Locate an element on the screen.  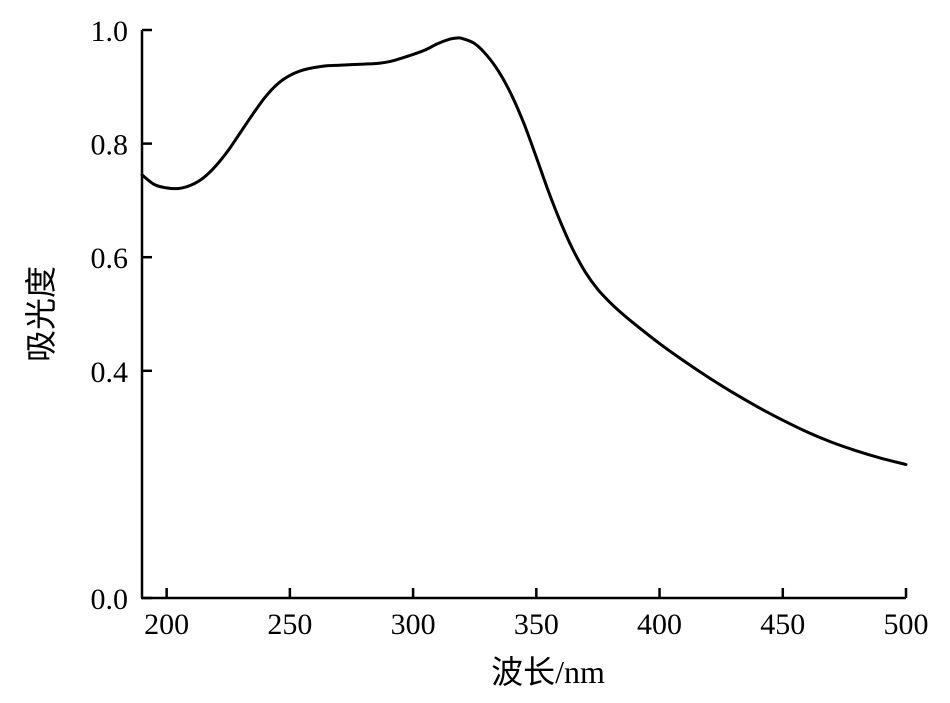
x-tick-label: 200 is located at coordinates (166, 624).